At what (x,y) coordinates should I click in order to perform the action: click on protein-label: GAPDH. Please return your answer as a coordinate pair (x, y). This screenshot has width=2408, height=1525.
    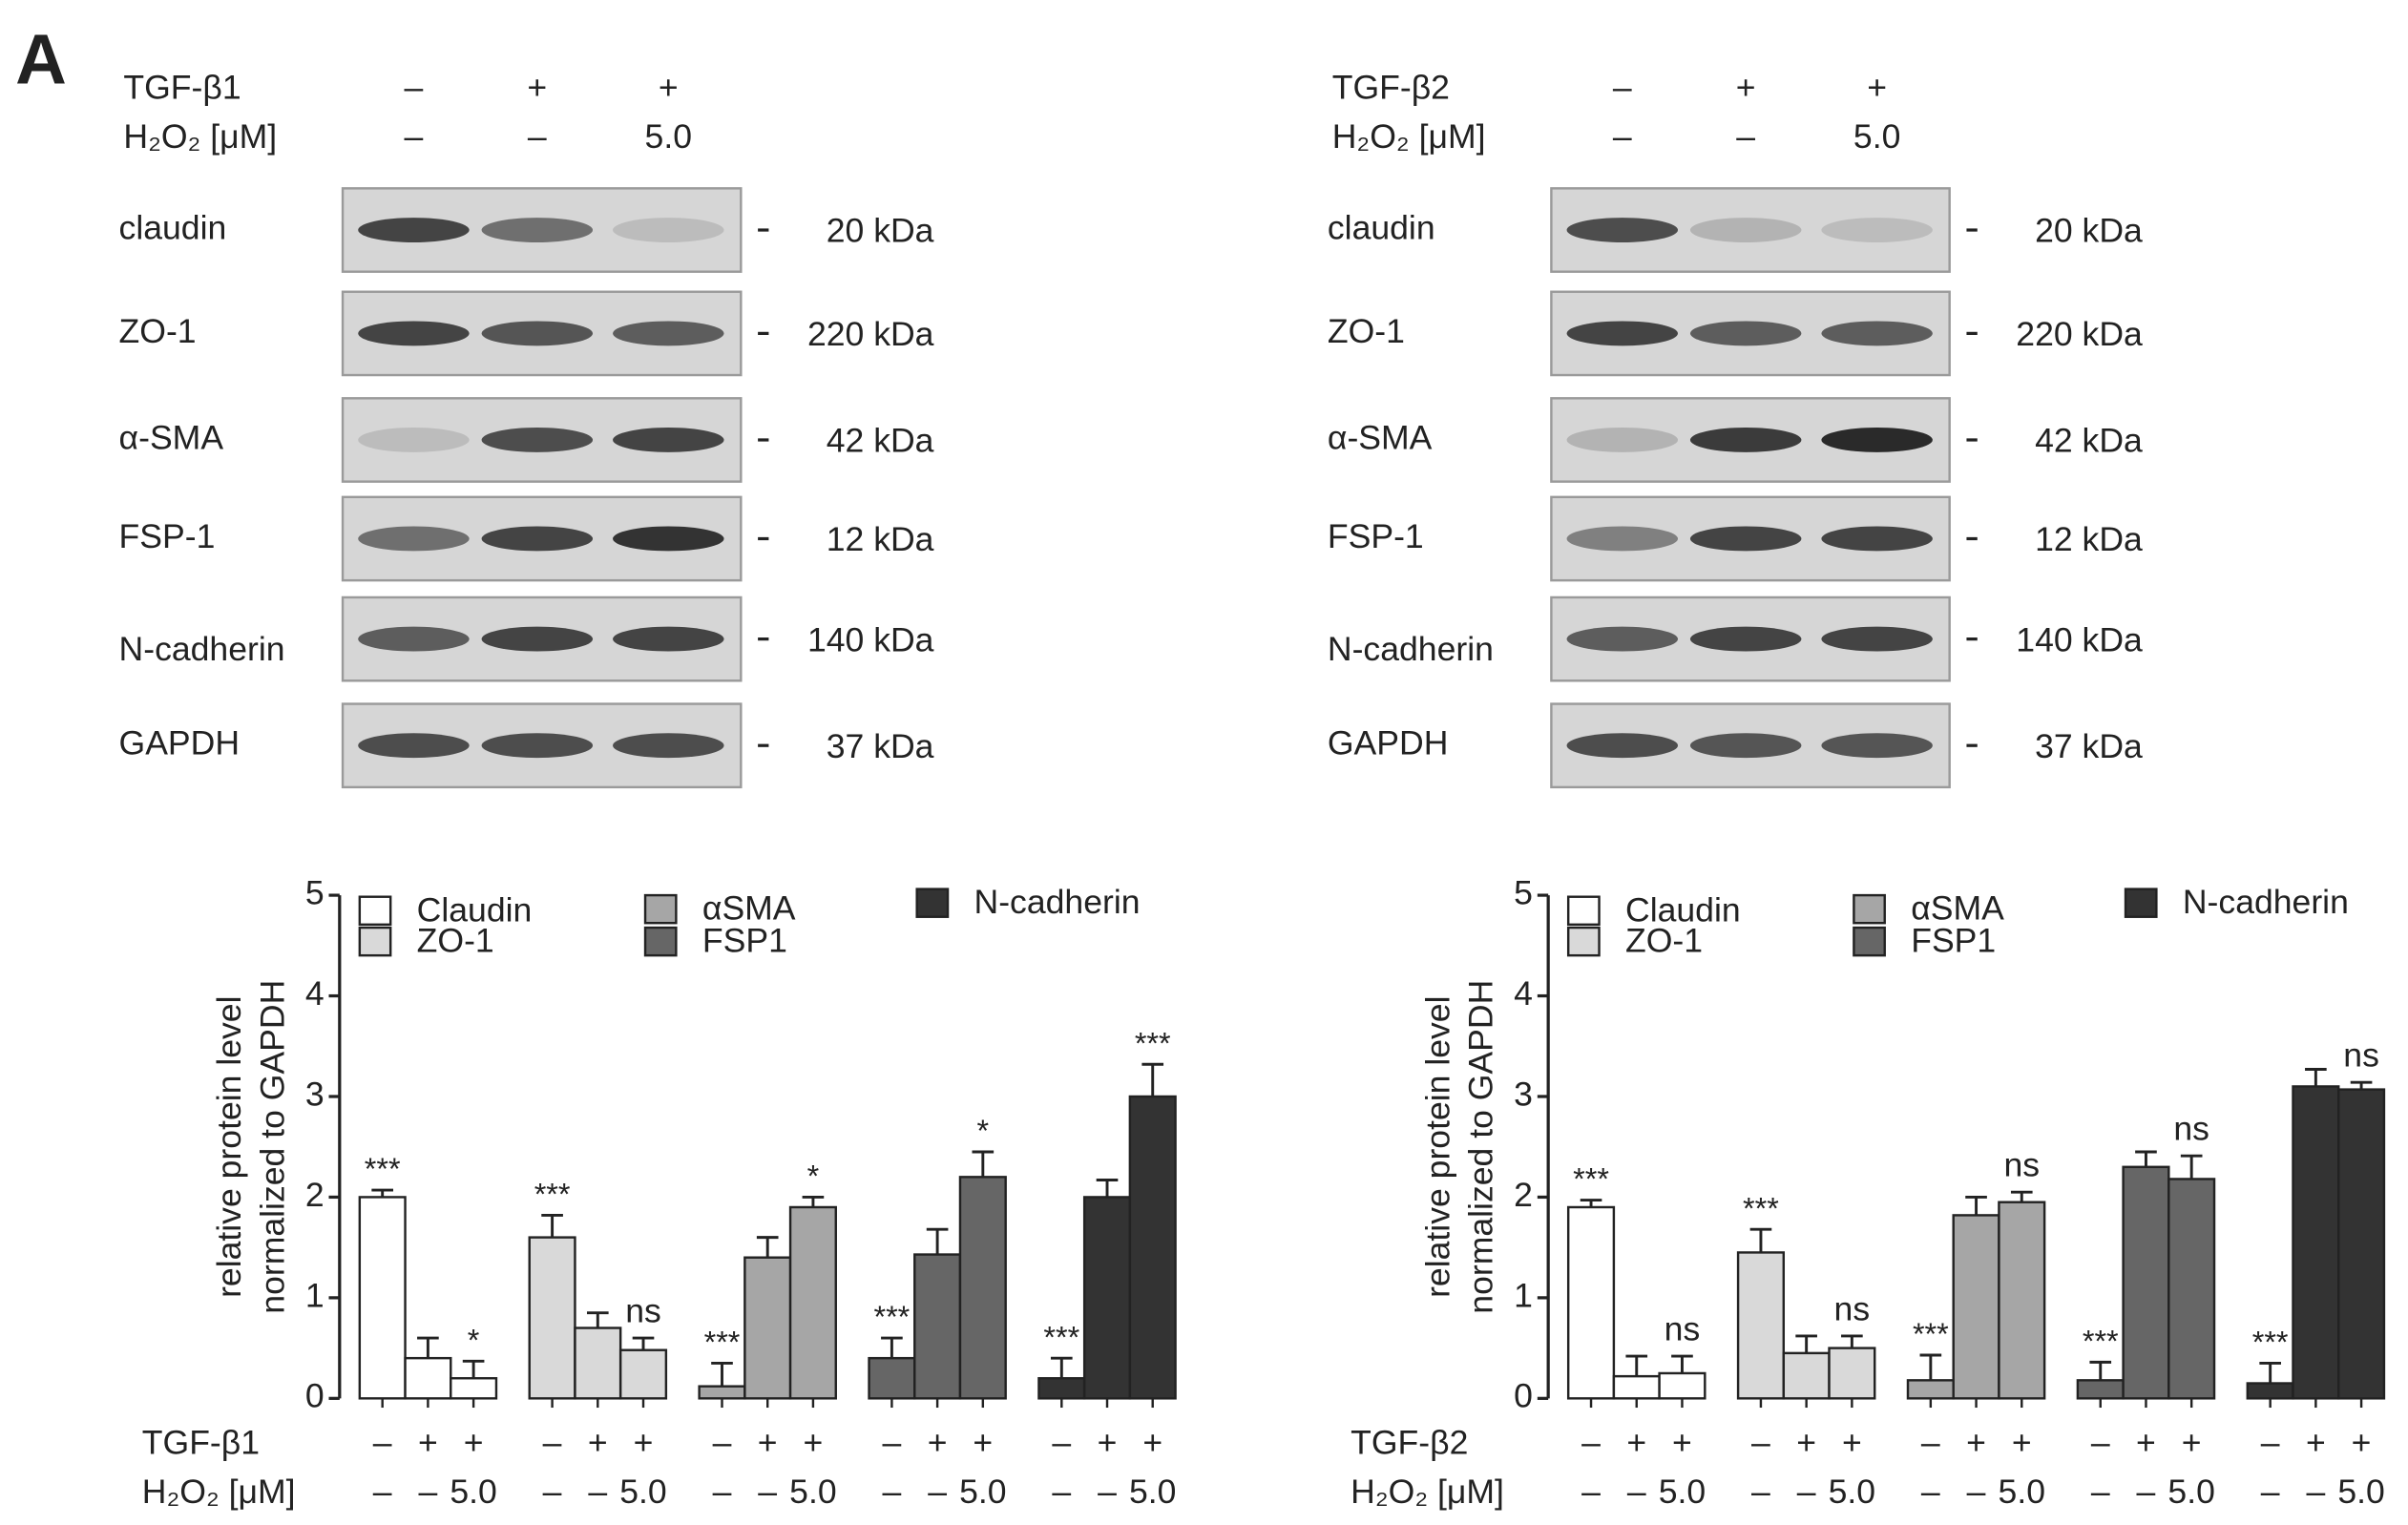
    Looking at the image, I should click on (180, 743).